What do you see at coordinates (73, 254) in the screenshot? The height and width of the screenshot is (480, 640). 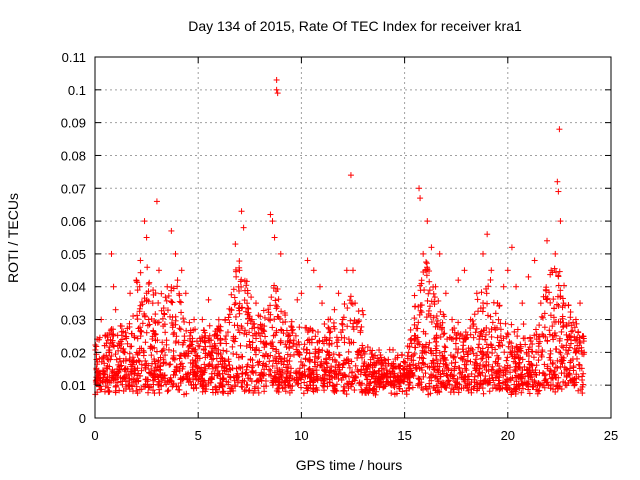 I see `y-tick-label: 0.05` at bounding box center [73, 254].